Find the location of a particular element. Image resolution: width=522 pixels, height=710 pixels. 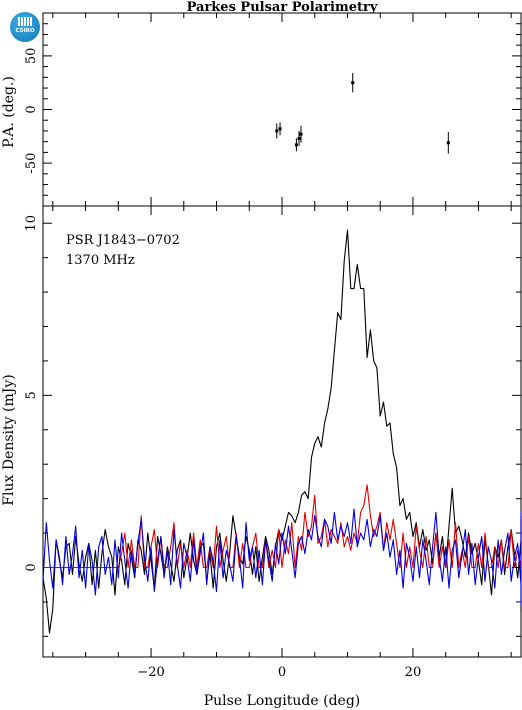

annotation-psr: PSR J1843−0702 is located at coordinates (123, 240).